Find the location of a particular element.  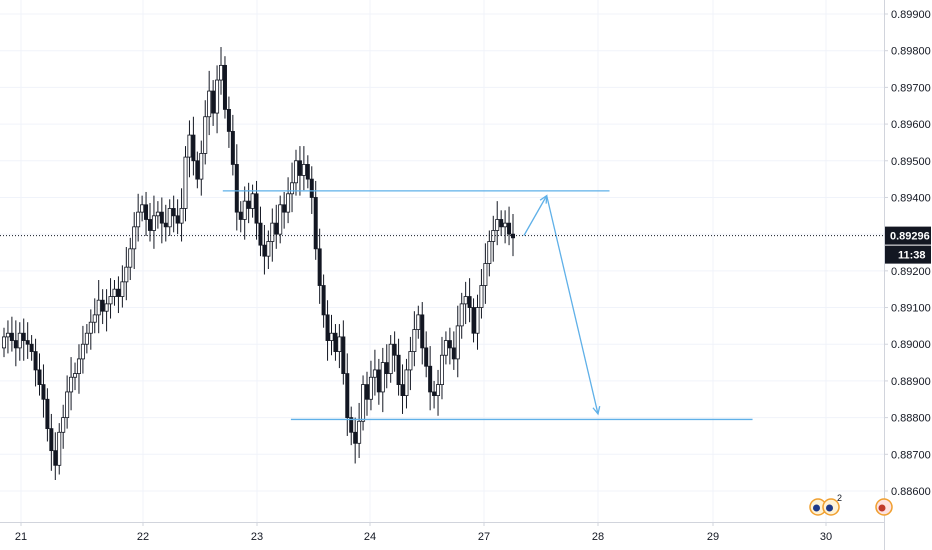

earnings-event-icon is located at coordinates (824, 507).